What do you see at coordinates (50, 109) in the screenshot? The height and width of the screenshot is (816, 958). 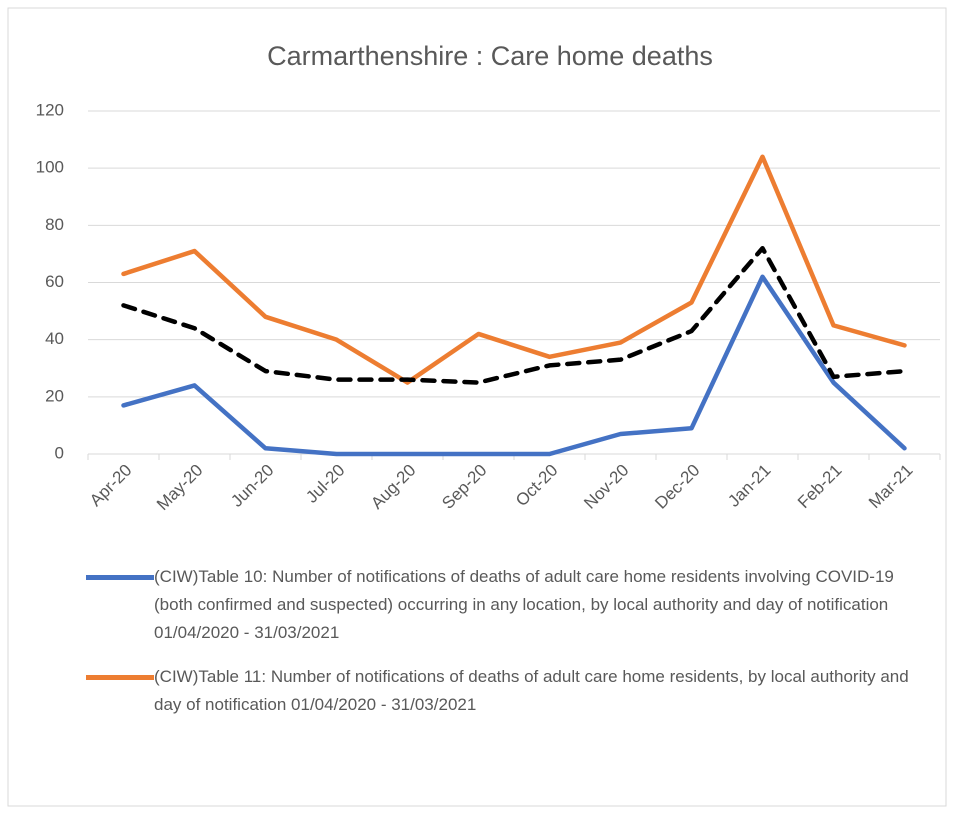 I see `y-tick-label: 120` at bounding box center [50, 109].